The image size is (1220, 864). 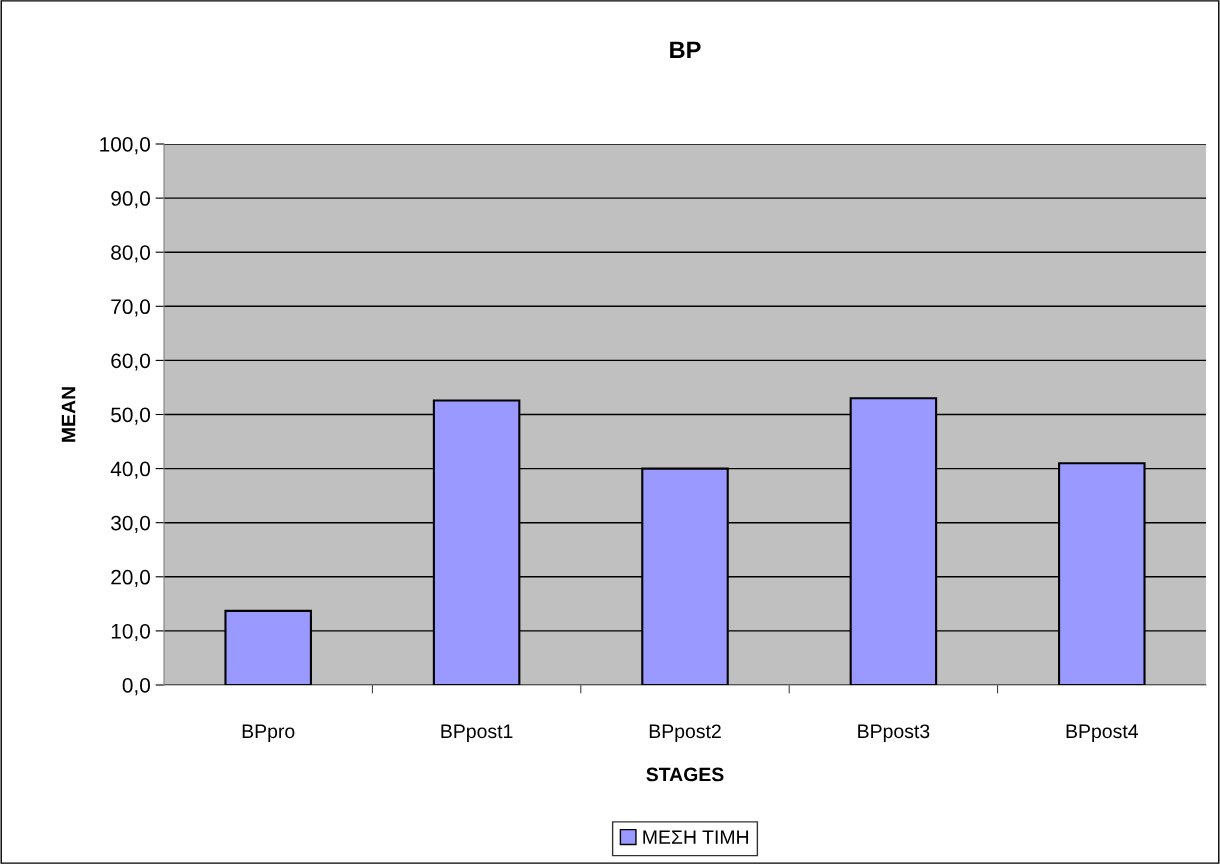 I want to click on x-tick-label: BPpost3, so click(x=894, y=733).